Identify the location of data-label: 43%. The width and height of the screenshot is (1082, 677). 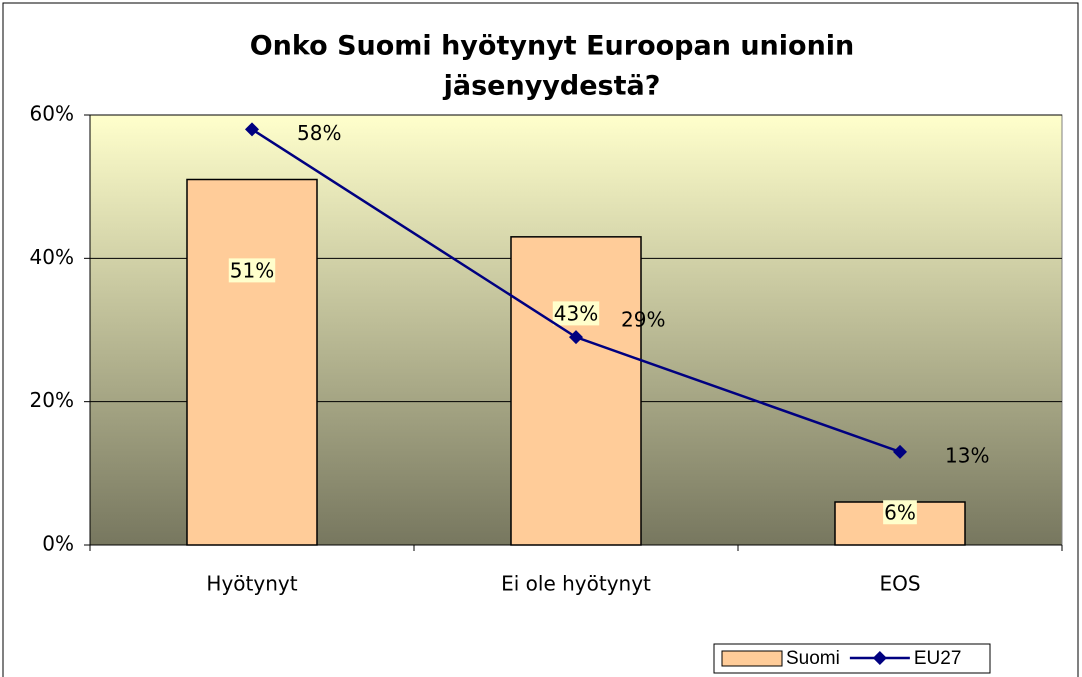
(576, 313).